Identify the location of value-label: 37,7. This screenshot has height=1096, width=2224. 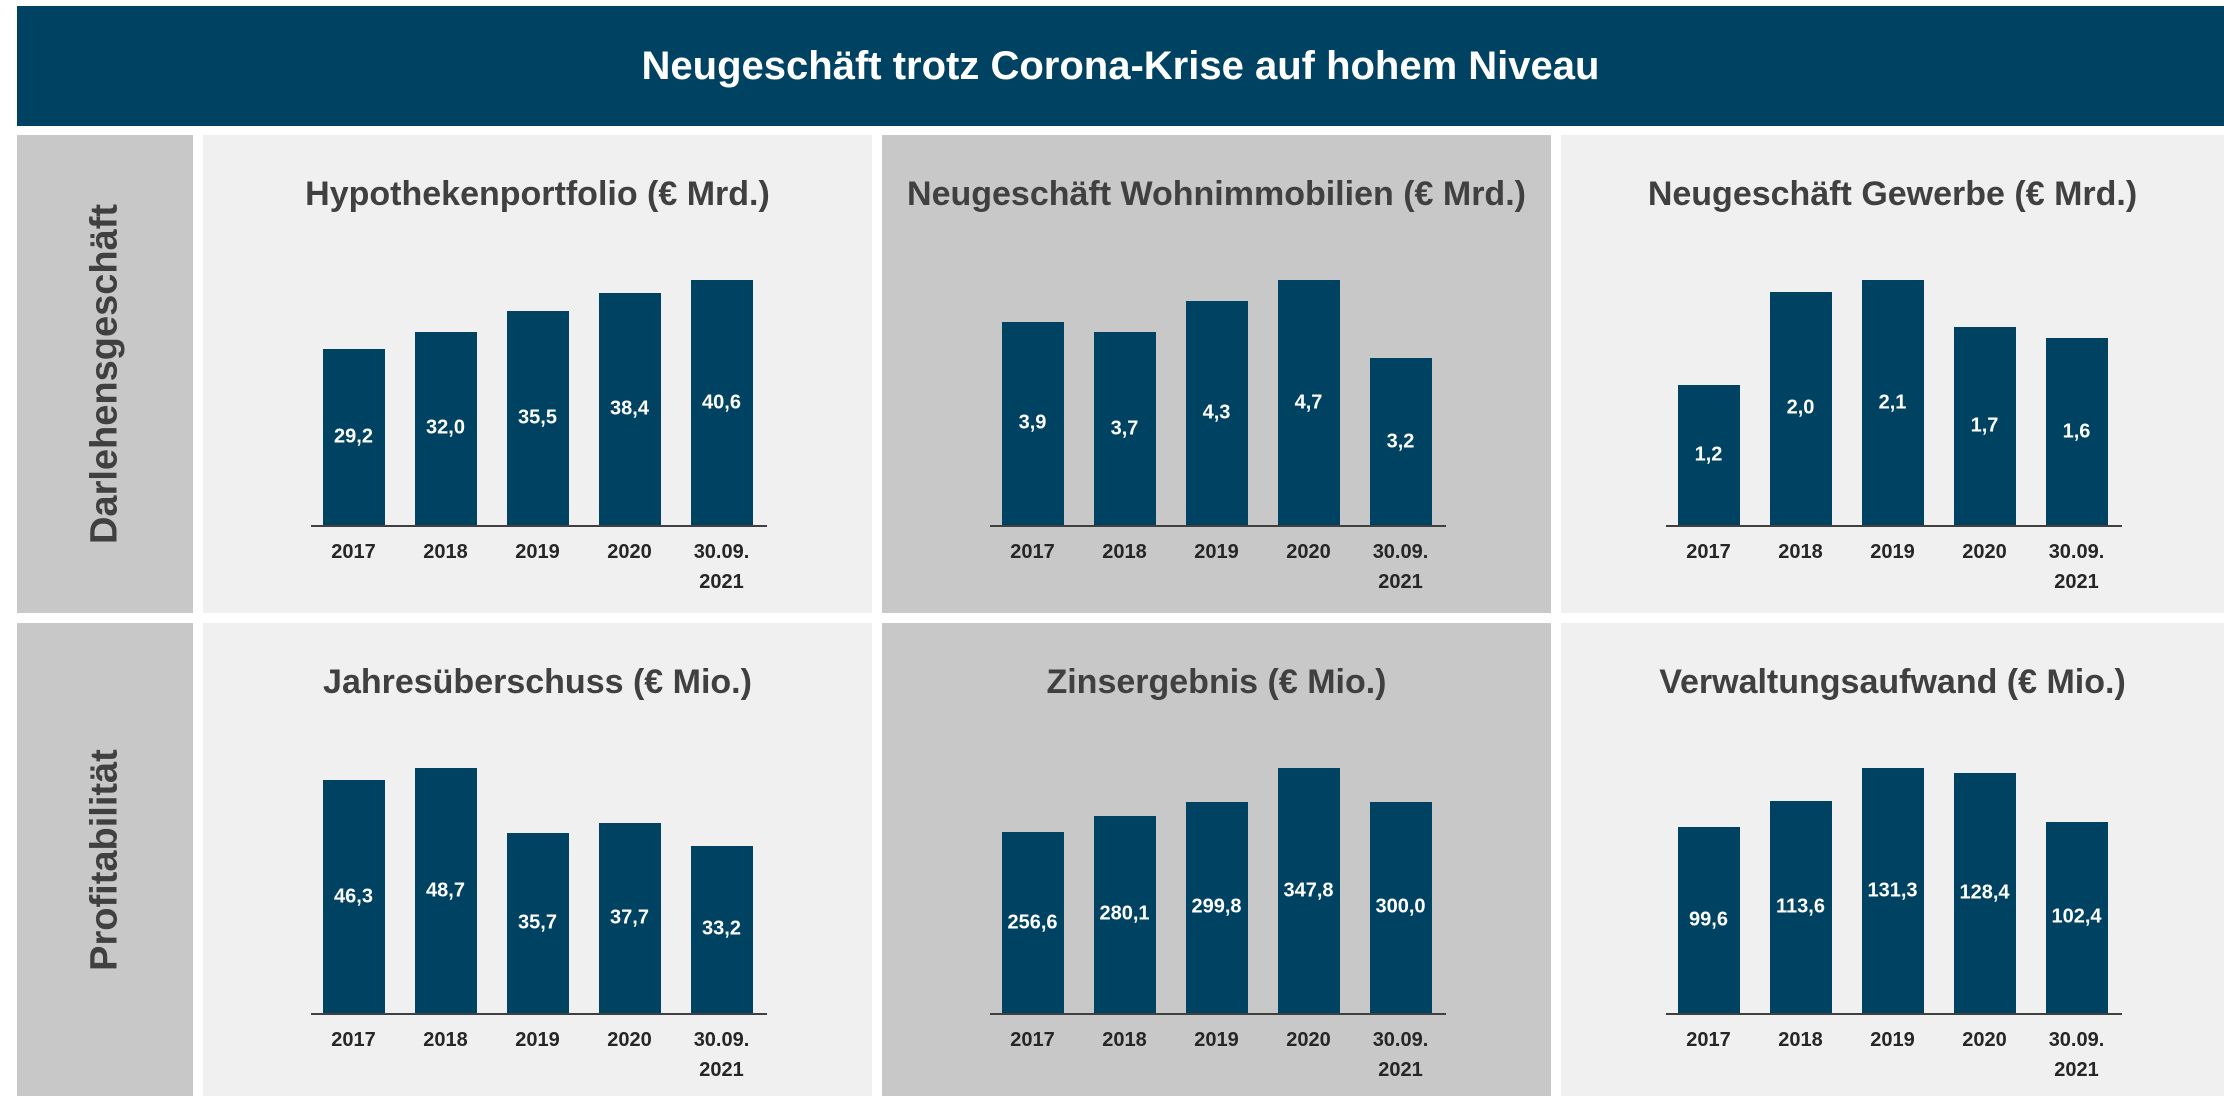
(629, 917).